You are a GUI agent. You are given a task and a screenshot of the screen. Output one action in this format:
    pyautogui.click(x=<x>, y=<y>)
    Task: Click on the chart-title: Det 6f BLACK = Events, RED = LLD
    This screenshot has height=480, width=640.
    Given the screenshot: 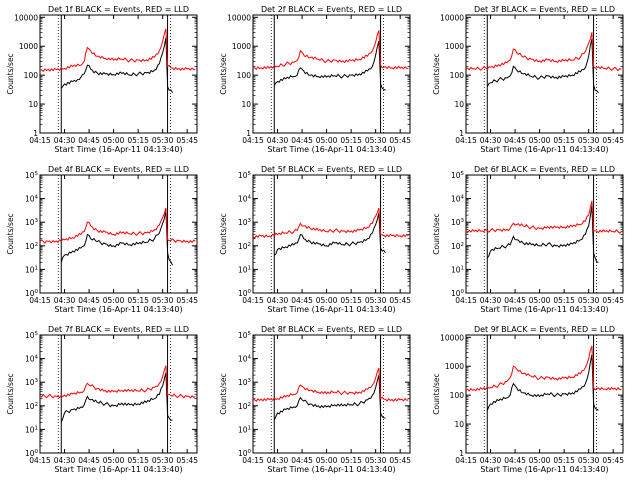 What is the action you would take?
    pyautogui.click(x=544, y=169)
    